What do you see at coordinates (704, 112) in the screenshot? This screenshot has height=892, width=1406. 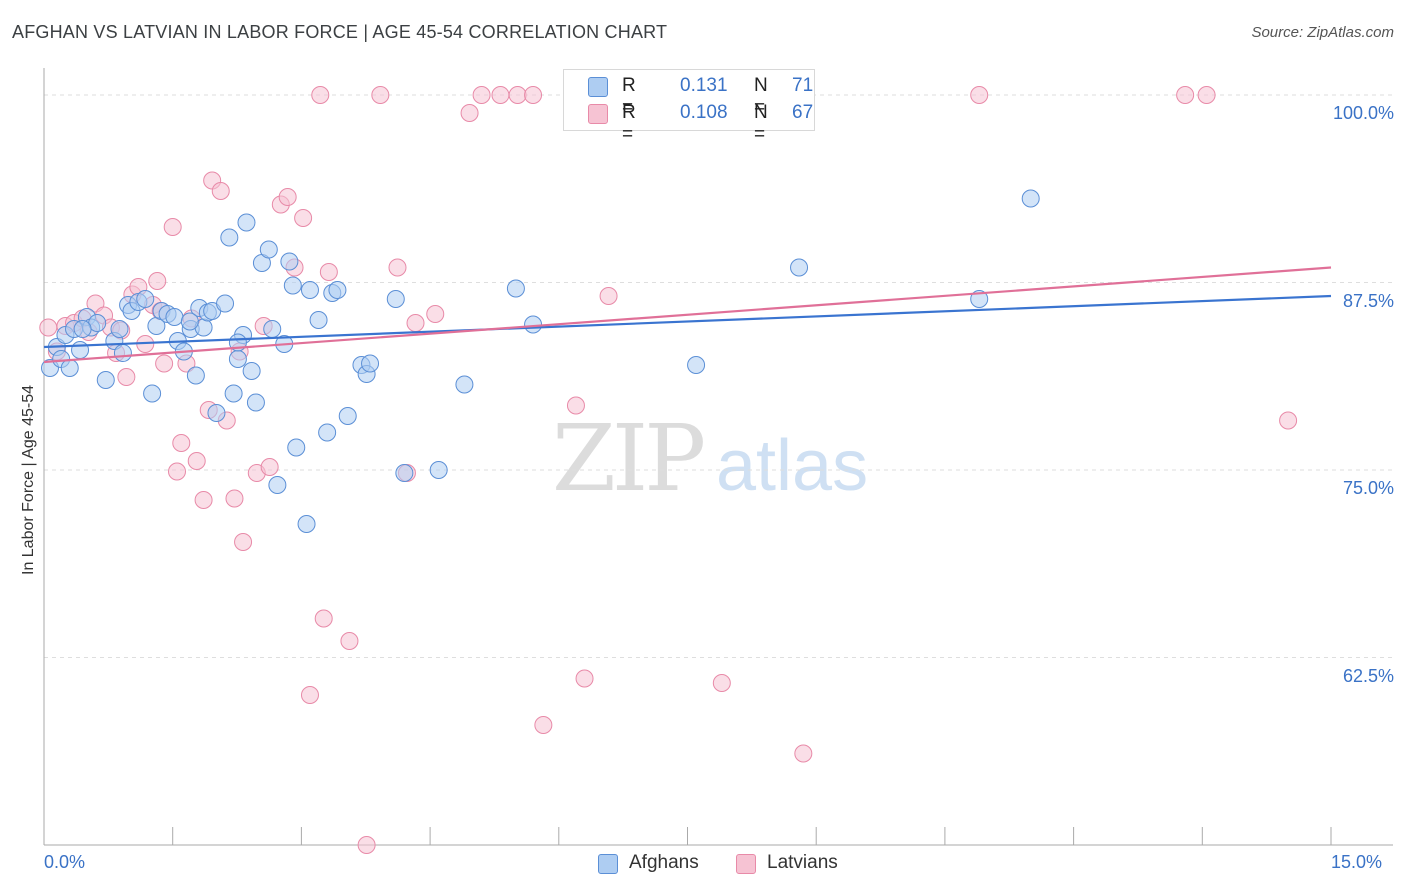 I see `r-value: 0.108` at bounding box center [704, 112].